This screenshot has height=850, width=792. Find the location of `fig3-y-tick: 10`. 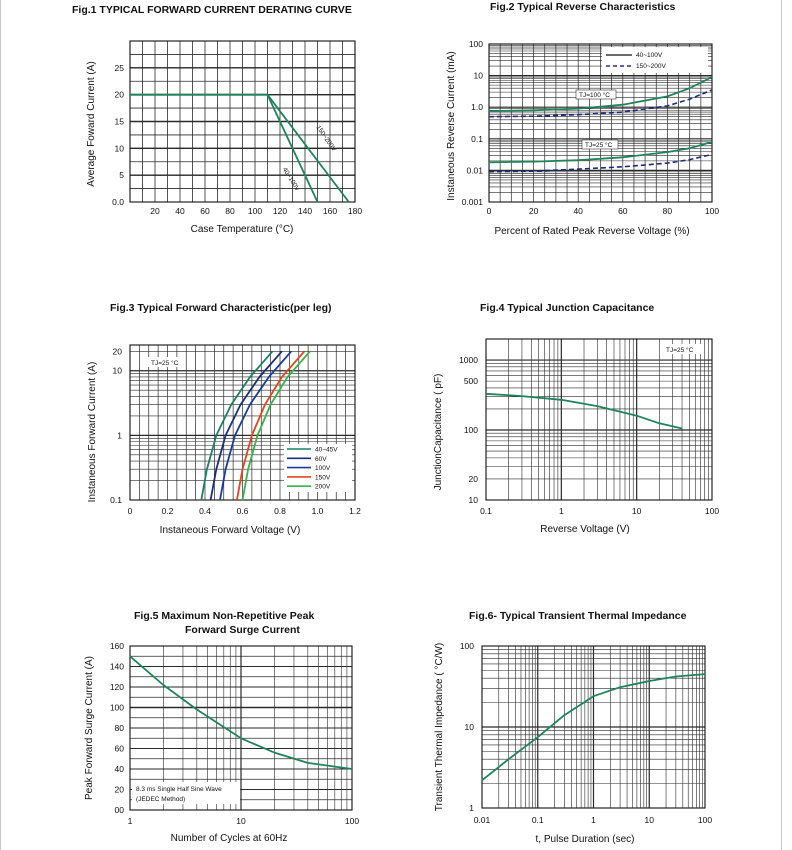

fig3-y-tick: 10 is located at coordinates (118, 371).